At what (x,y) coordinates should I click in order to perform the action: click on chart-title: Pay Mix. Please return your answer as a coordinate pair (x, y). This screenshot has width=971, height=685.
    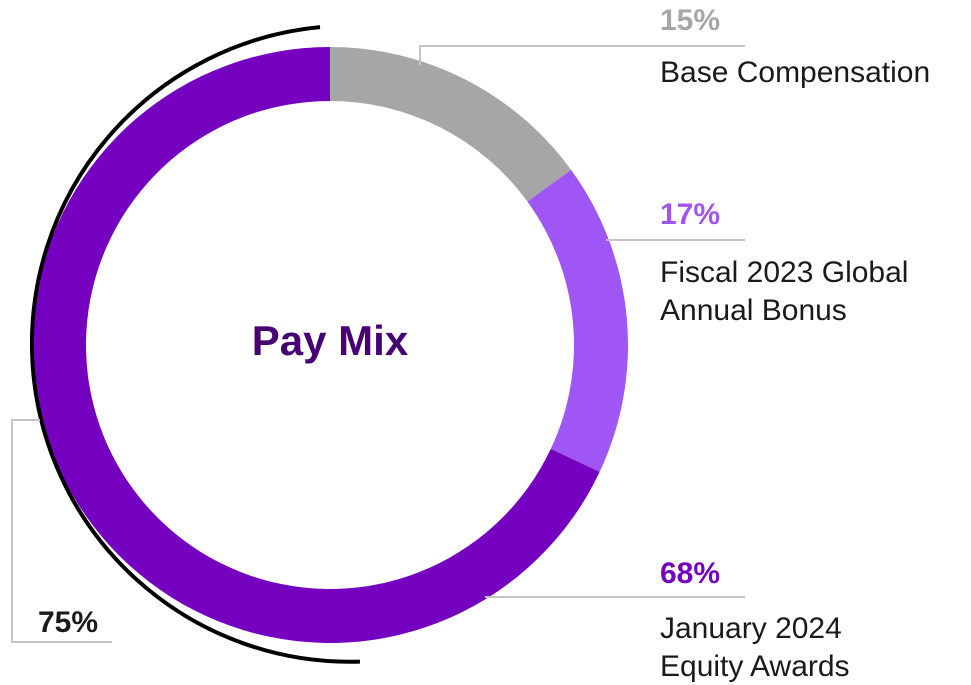
    Looking at the image, I should click on (330, 340).